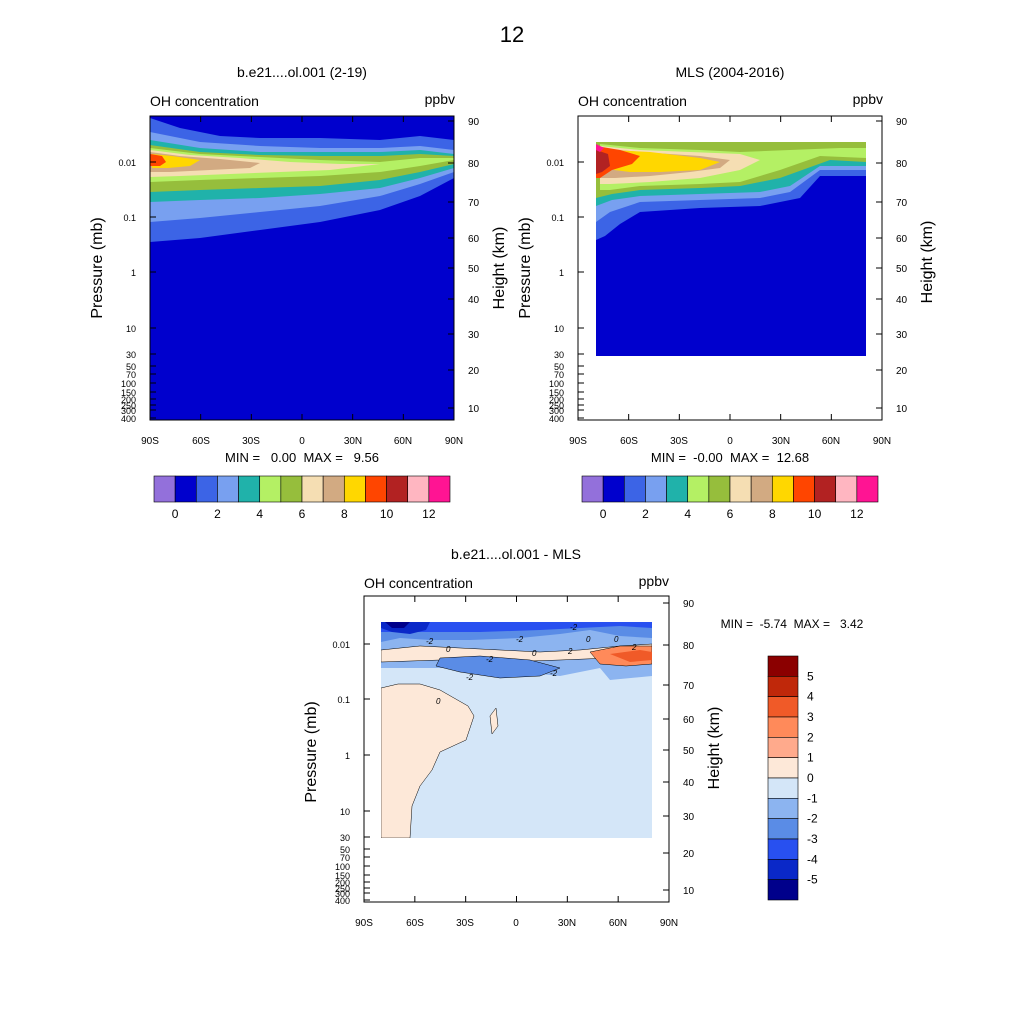 Image resolution: width=1024 pixels, height=1024 pixels. Describe the element at coordinates (556, 384) in the screenshot. I see `mls-y-tick-label: 100` at that location.